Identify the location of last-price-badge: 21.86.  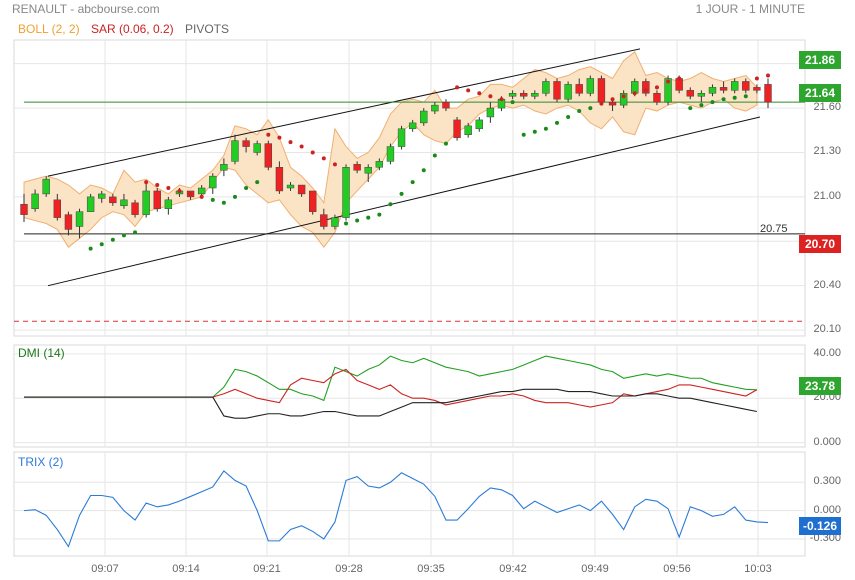
(820, 60).